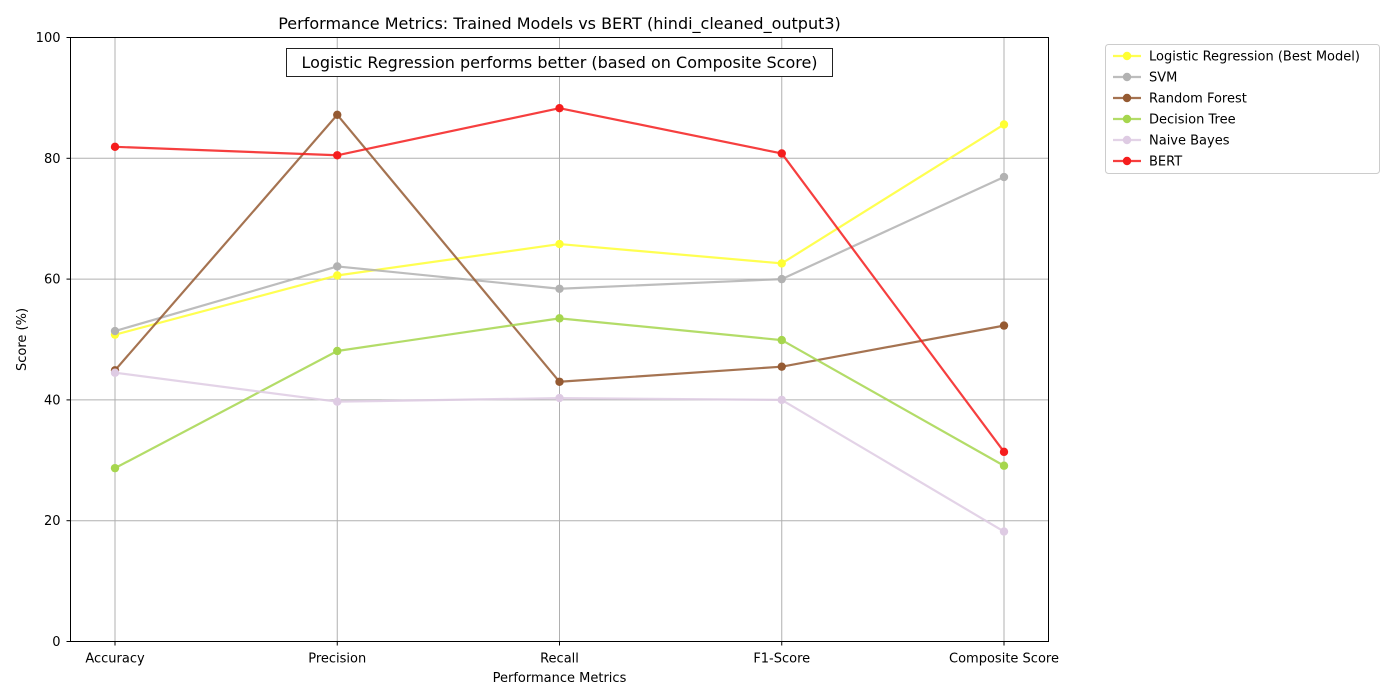  I want to click on legend-item: Random Forest, so click(1180, 99).